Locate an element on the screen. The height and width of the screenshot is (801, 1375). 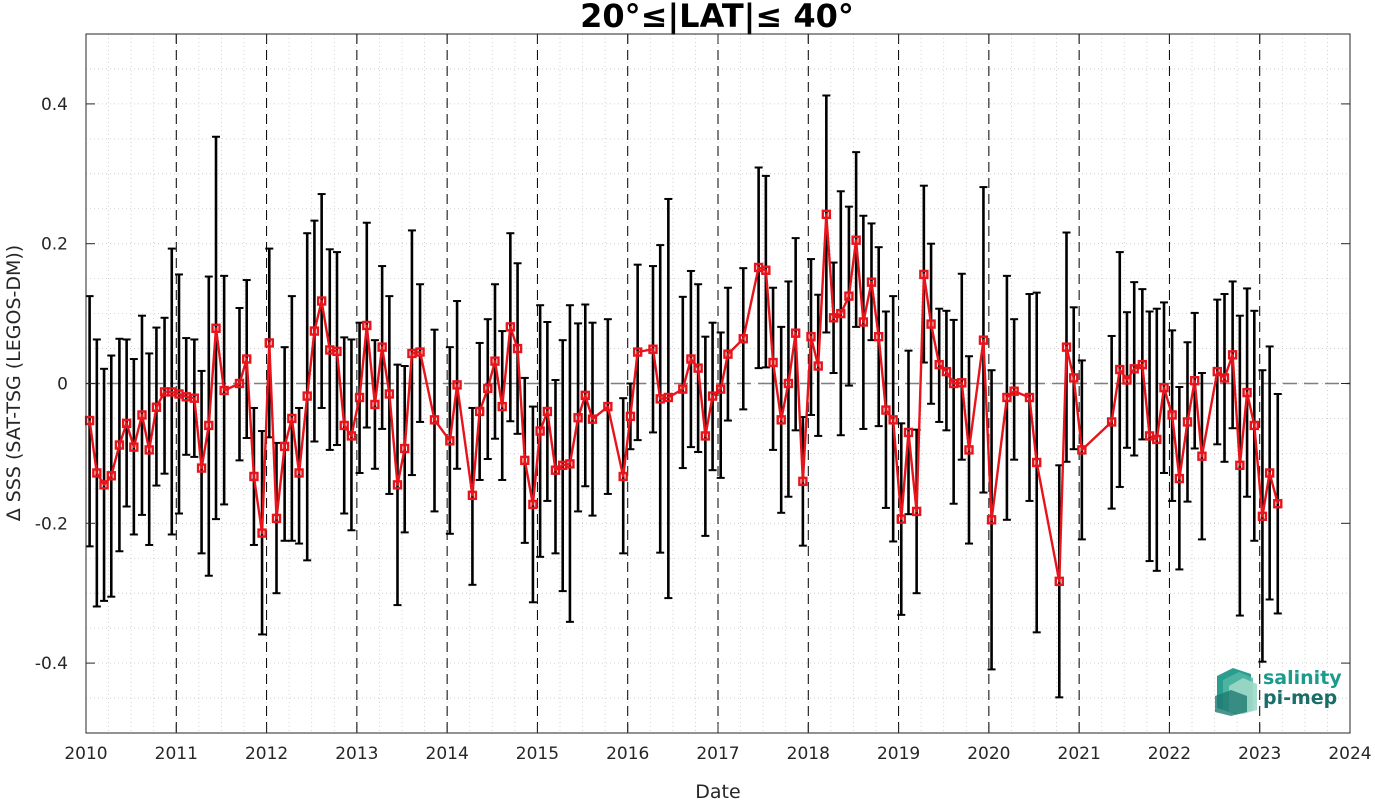
x-tick-label: 2019 is located at coordinates (898, 754).